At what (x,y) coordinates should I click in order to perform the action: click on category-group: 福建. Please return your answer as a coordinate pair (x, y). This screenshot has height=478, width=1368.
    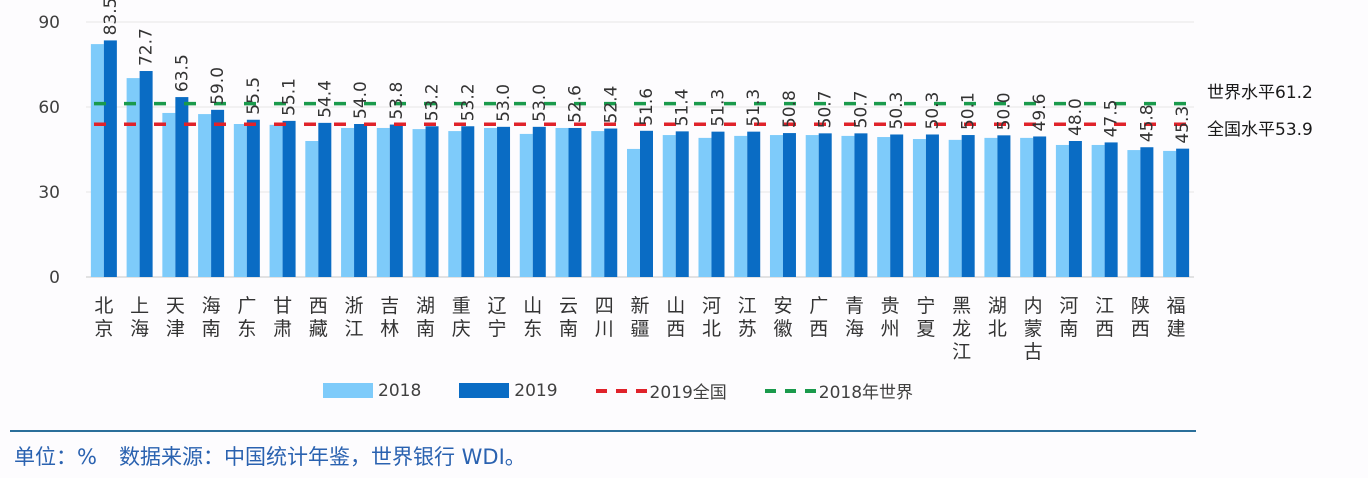
    Looking at the image, I should click on (1176, 244).